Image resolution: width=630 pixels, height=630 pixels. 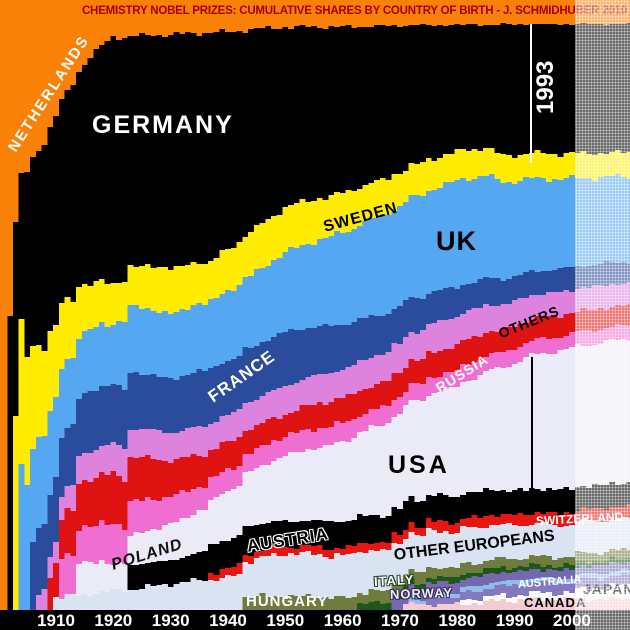 I want to click on band-canada, so click(x=315, y=603).